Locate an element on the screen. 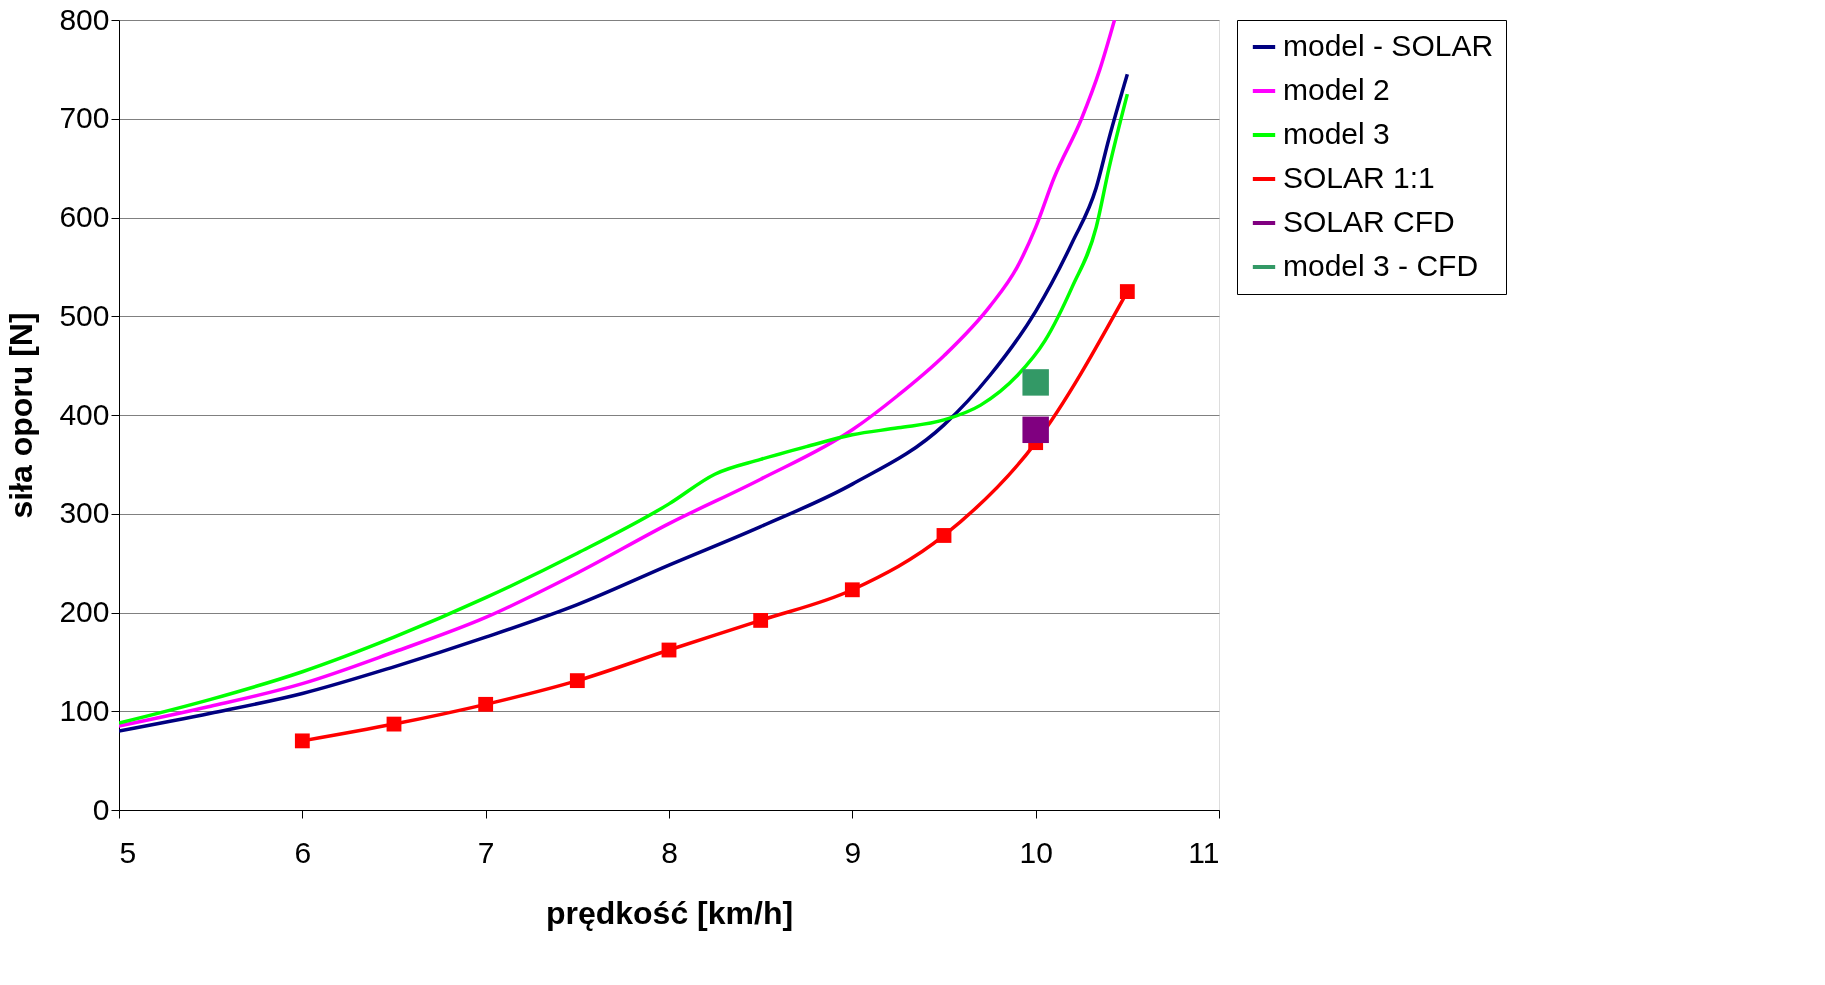  x-tick-label: 7 is located at coordinates (486, 852).